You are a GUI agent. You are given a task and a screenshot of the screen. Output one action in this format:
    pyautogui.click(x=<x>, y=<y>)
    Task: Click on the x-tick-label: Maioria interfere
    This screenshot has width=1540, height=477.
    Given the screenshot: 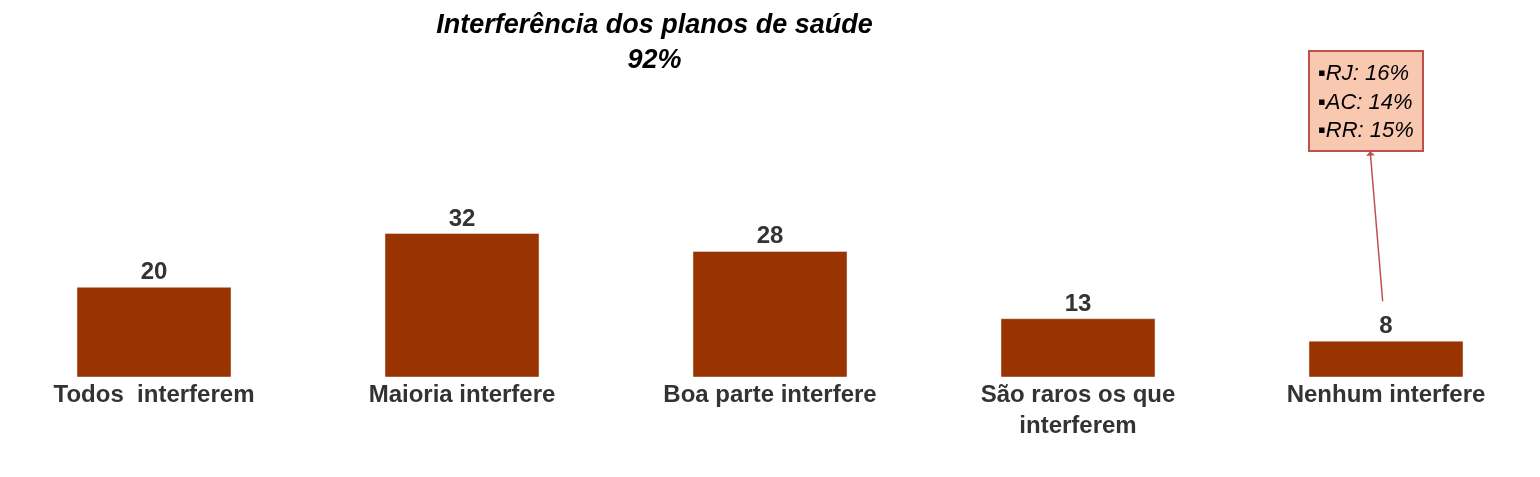 What is the action you would take?
    pyautogui.click(x=462, y=393)
    